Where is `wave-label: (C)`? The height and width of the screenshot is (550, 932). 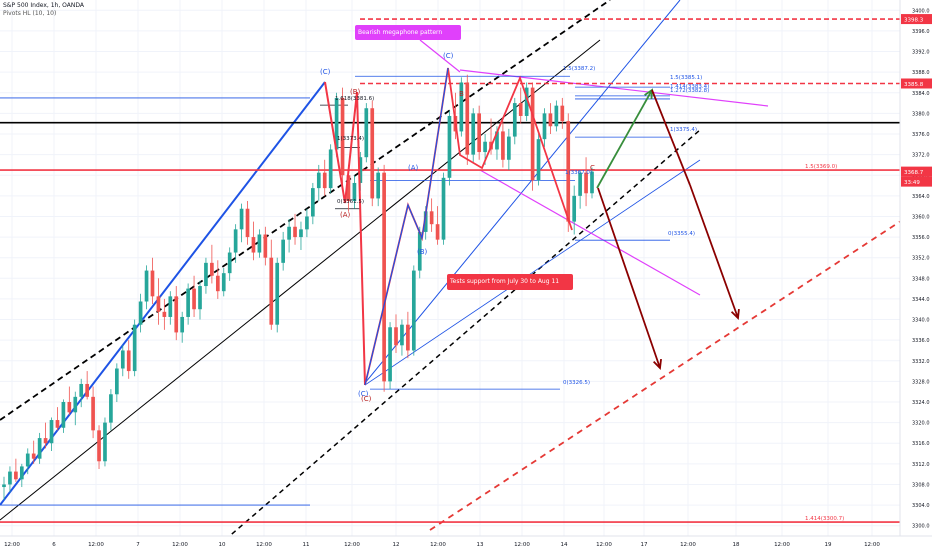
wave-label: (C) is located at coordinates (325, 72).